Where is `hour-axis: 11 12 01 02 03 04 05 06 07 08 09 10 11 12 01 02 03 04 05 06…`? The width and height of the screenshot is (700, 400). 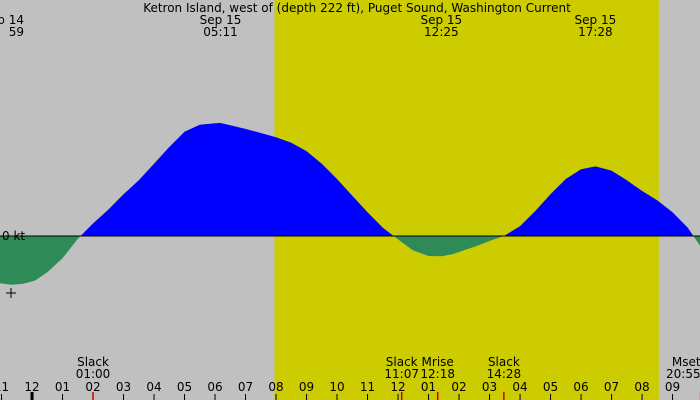 hour-axis: 11 12 01 02 03 04 05 06 07 08 09 10 11 12 01 02 03 04 05 06… is located at coordinates (350, 390).